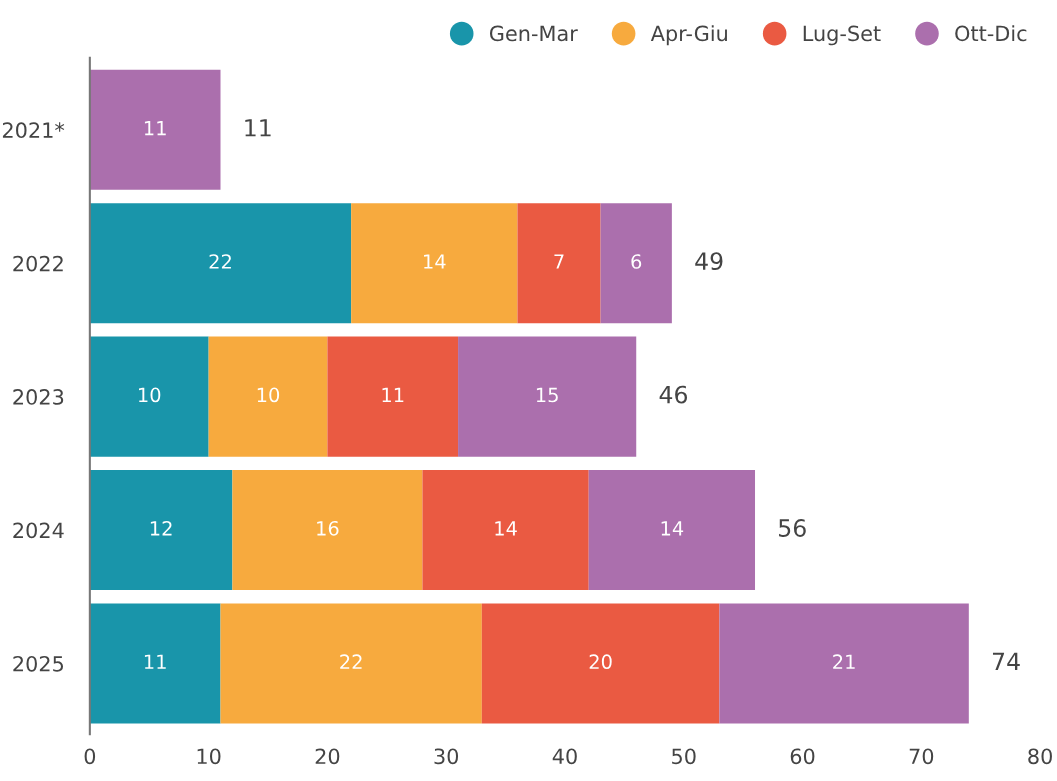 The height and width of the screenshot is (781, 1057). I want to click on x-tick-label: 10, so click(209, 756).